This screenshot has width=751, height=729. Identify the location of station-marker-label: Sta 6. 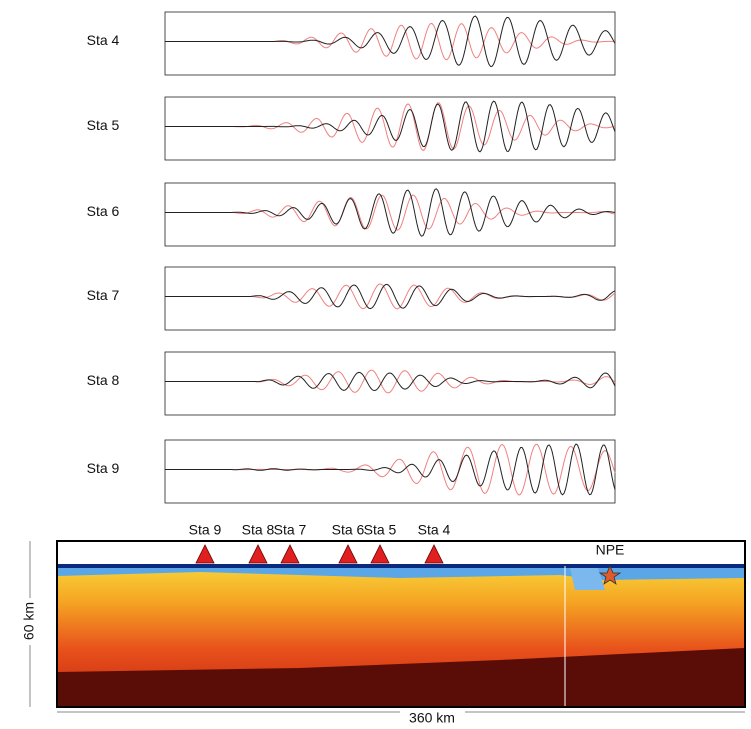
(348, 530).